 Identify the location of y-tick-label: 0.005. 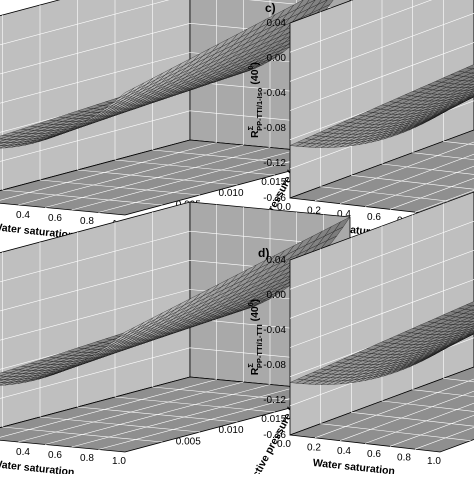
(188, 442).